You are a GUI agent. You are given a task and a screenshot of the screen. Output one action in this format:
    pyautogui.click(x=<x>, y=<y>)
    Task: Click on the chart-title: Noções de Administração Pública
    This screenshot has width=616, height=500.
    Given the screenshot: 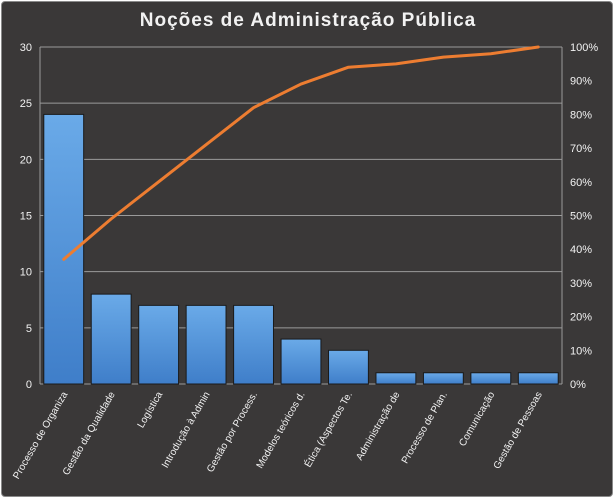 What is the action you would take?
    pyautogui.click(x=308, y=20)
    